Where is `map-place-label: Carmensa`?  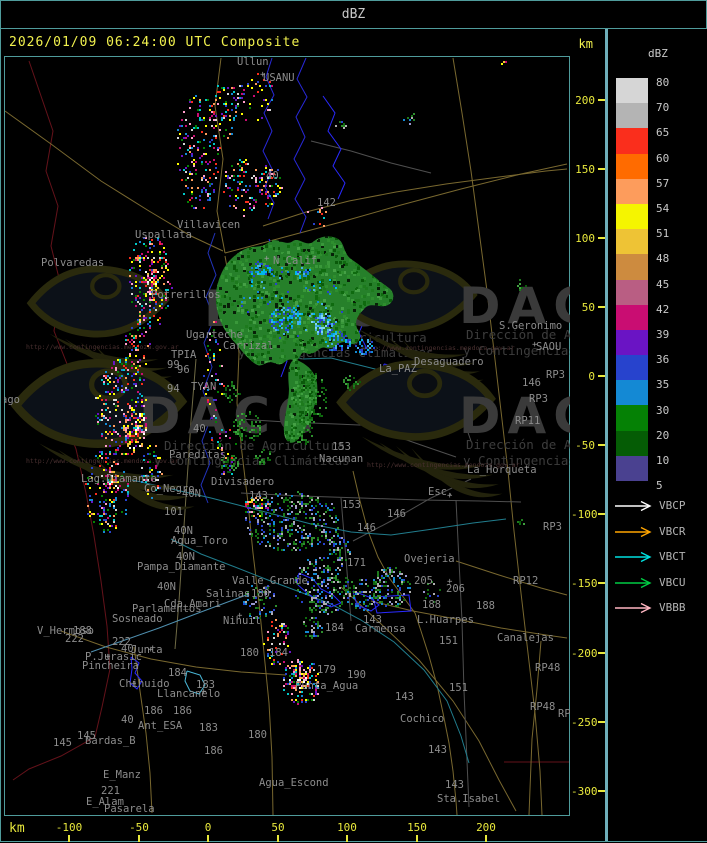 map-place-label: Carmensa is located at coordinates (380, 629).